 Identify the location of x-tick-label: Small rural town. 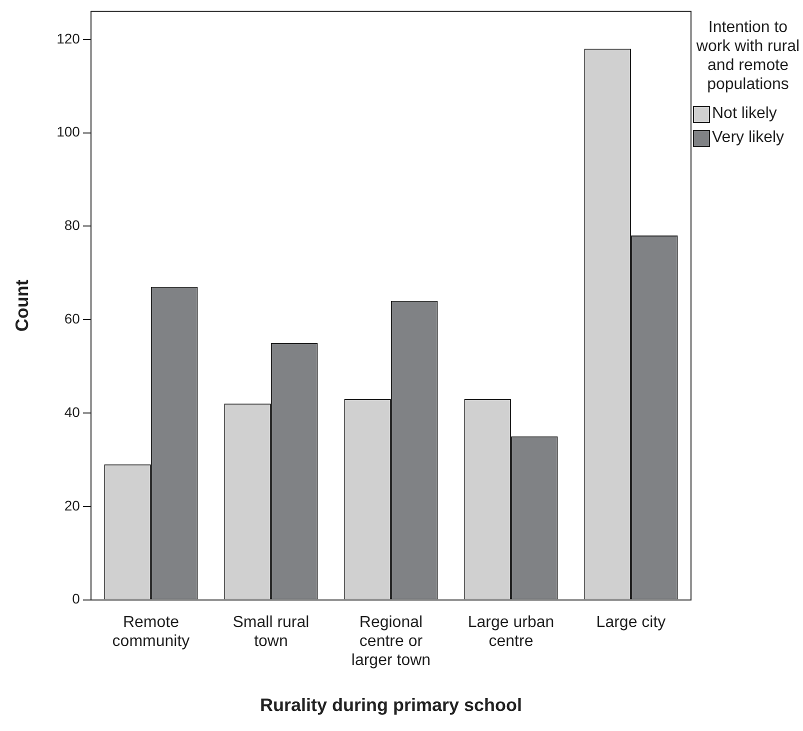
(271, 632).